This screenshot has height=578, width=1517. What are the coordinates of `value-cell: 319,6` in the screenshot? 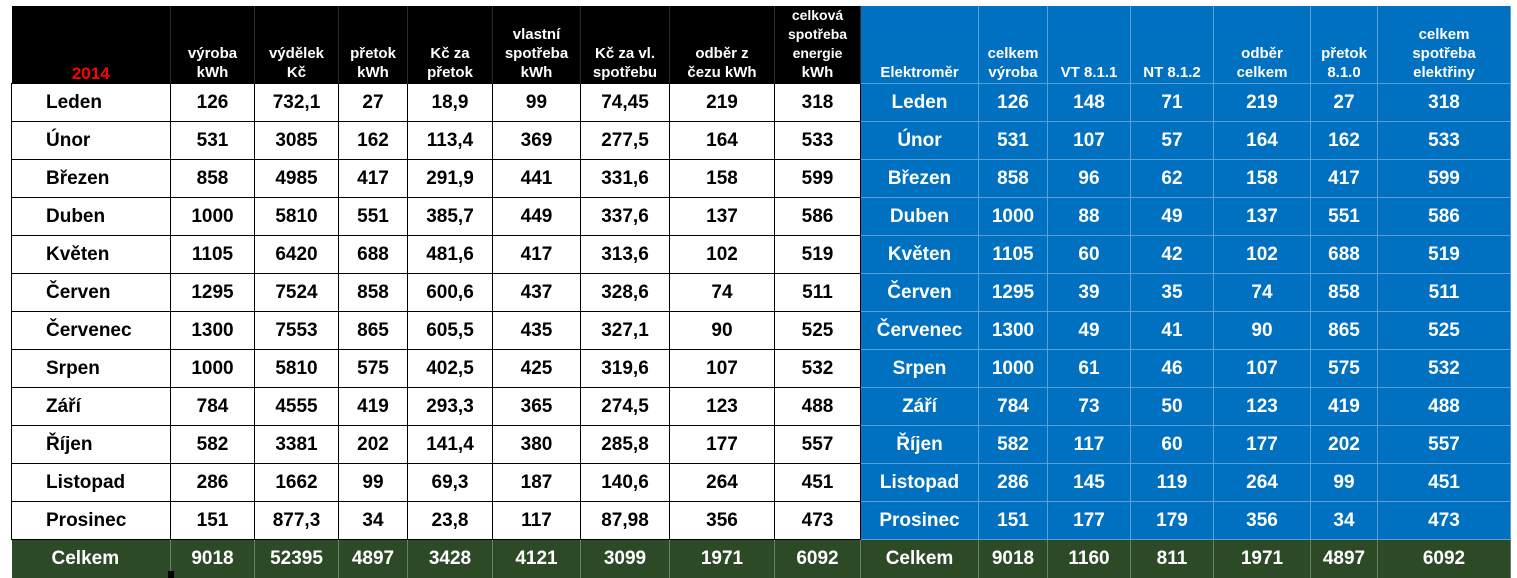 It's located at (625, 368).